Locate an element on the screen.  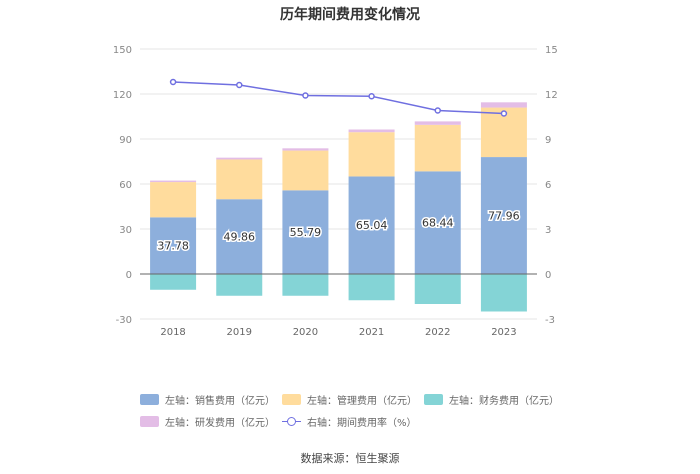
legend-swatch-rnd is located at coordinates (149, 421).